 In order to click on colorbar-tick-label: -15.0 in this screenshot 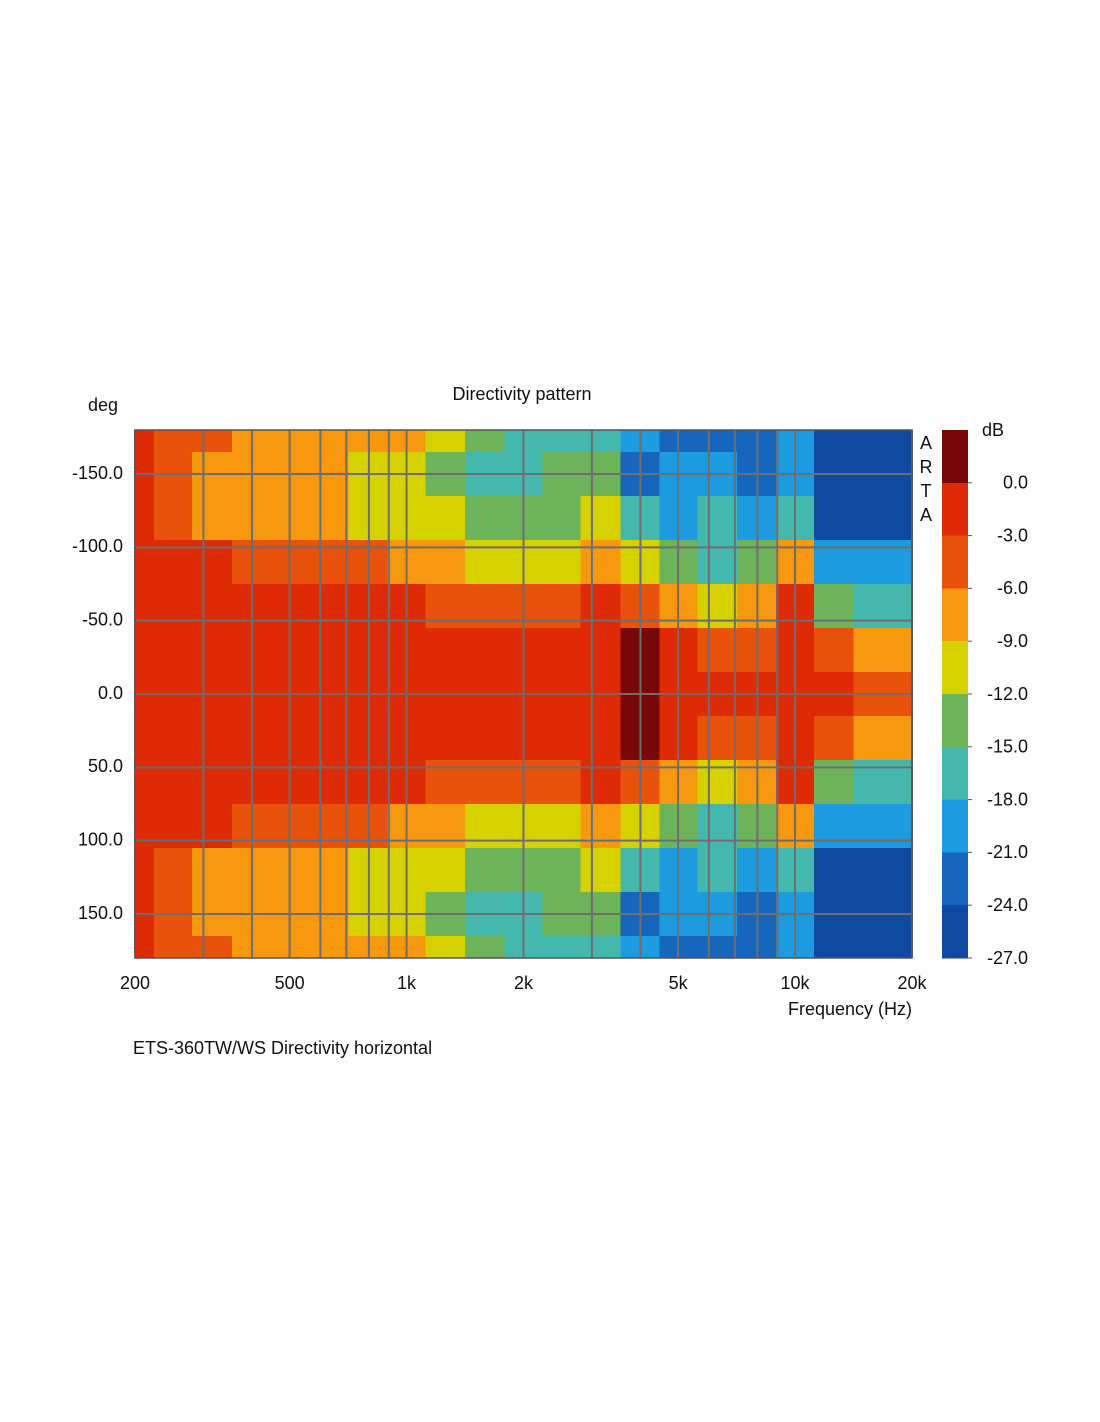, I will do `click(1007, 747)`.